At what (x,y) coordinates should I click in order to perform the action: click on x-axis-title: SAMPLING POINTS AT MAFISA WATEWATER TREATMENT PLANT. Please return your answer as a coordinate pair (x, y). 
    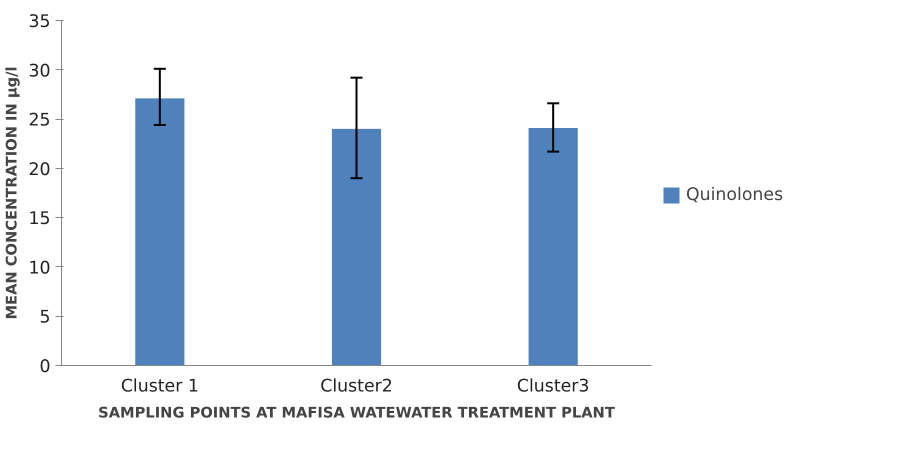
    Looking at the image, I should click on (356, 413).